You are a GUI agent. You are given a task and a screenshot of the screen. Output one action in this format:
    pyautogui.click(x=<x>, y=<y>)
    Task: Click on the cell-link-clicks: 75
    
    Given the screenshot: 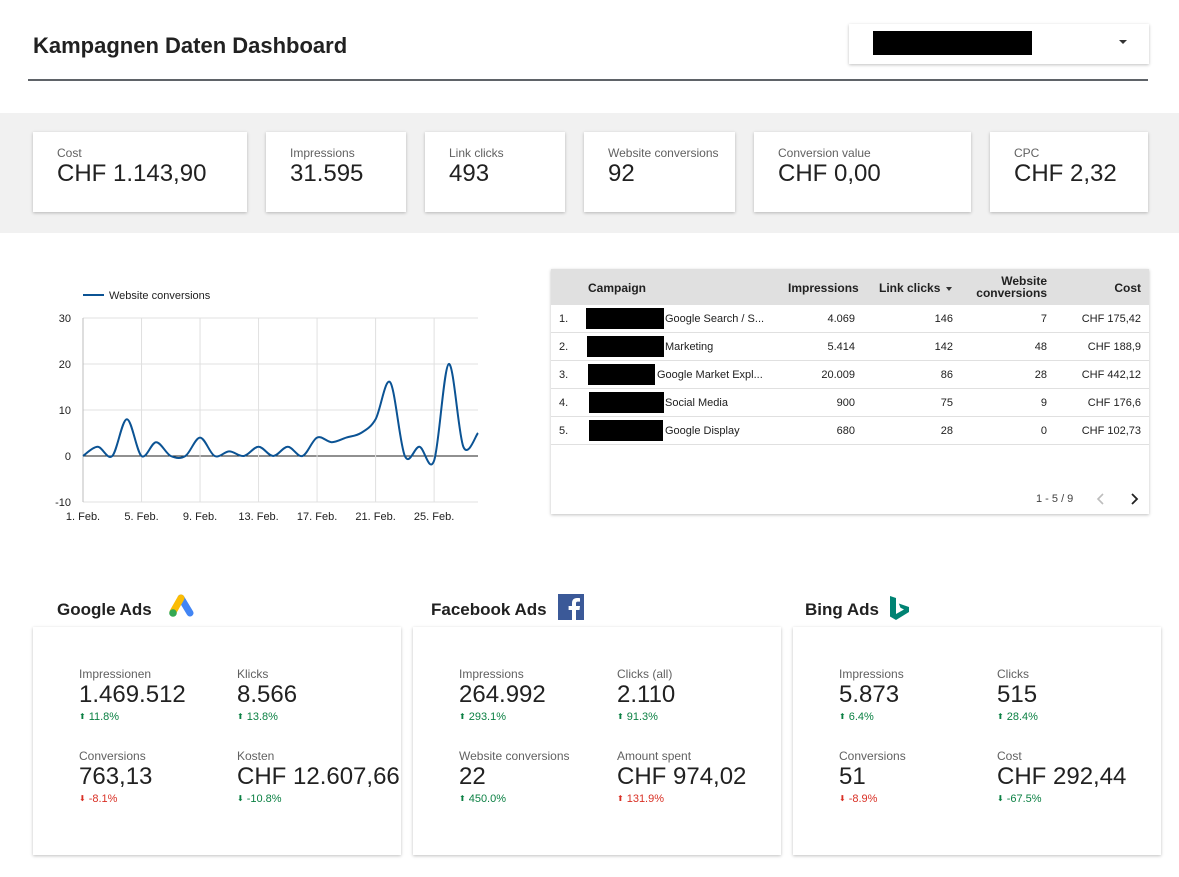 What is the action you would take?
    pyautogui.click(x=946, y=403)
    